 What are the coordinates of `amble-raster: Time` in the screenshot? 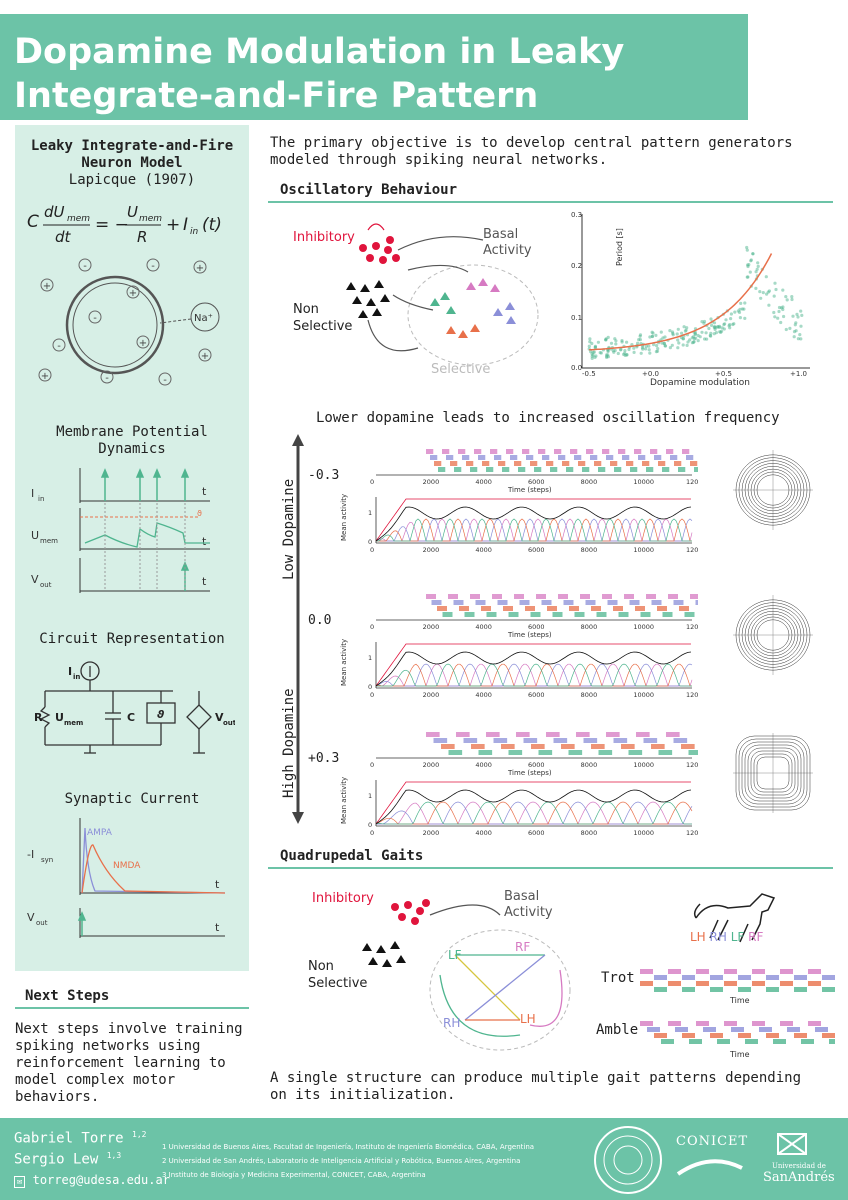 It's located at (737, 1040).